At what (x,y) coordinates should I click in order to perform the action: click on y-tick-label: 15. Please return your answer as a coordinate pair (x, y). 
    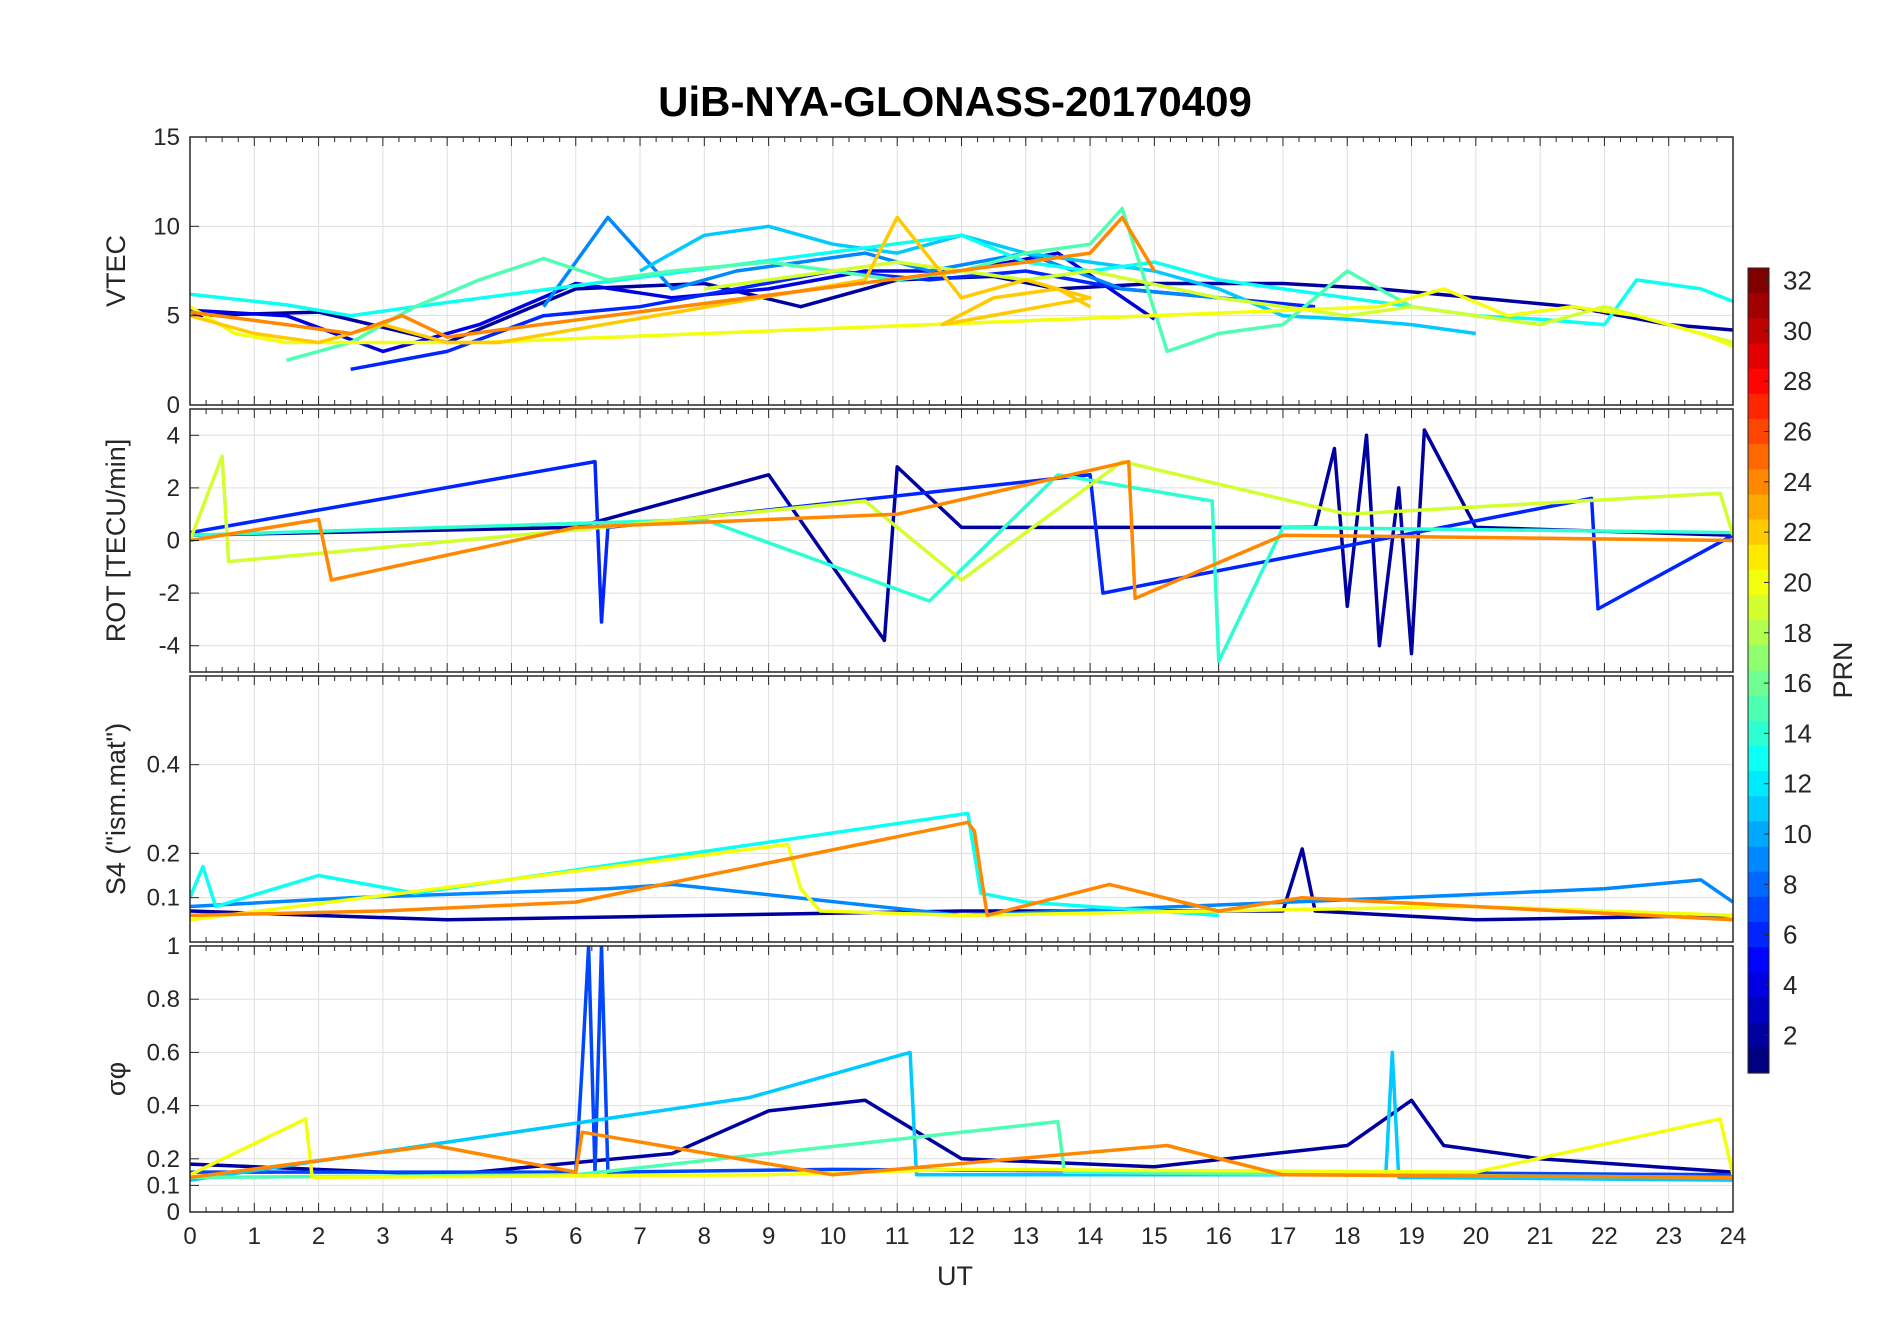
    Looking at the image, I should click on (166, 137).